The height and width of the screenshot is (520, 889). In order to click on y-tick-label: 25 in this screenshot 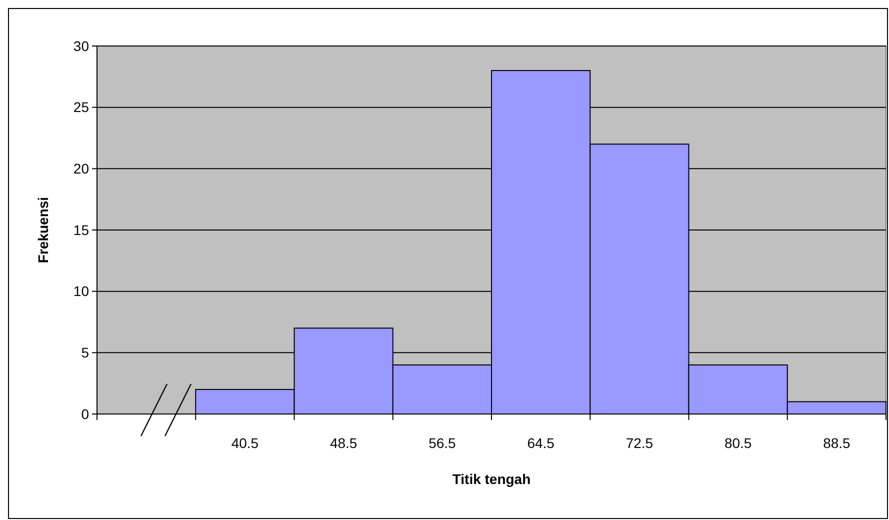, I will do `click(81, 107)`.